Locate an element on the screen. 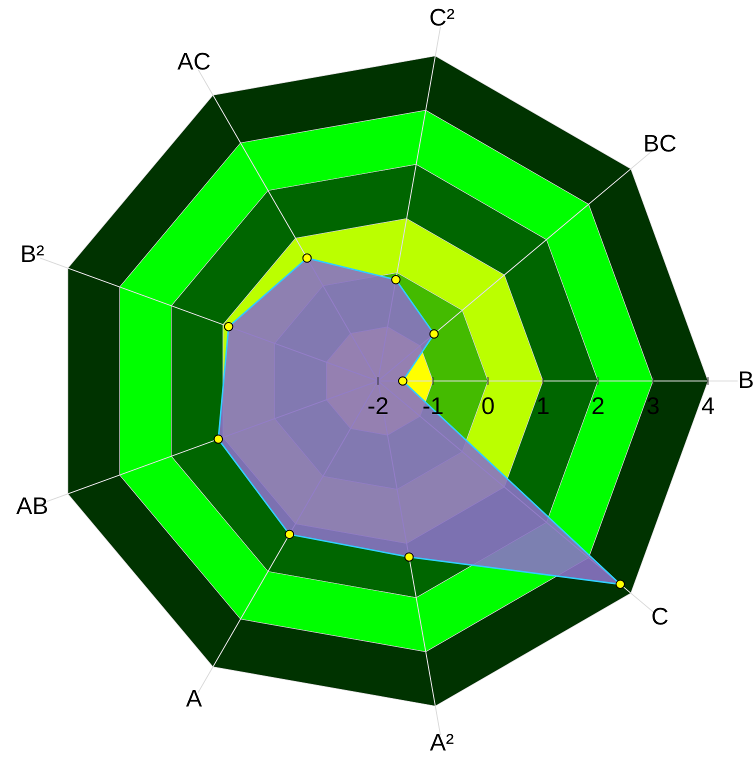 This screenshot has width=756, height=768. spoke-label: AC is located at coordinates (194, 62).